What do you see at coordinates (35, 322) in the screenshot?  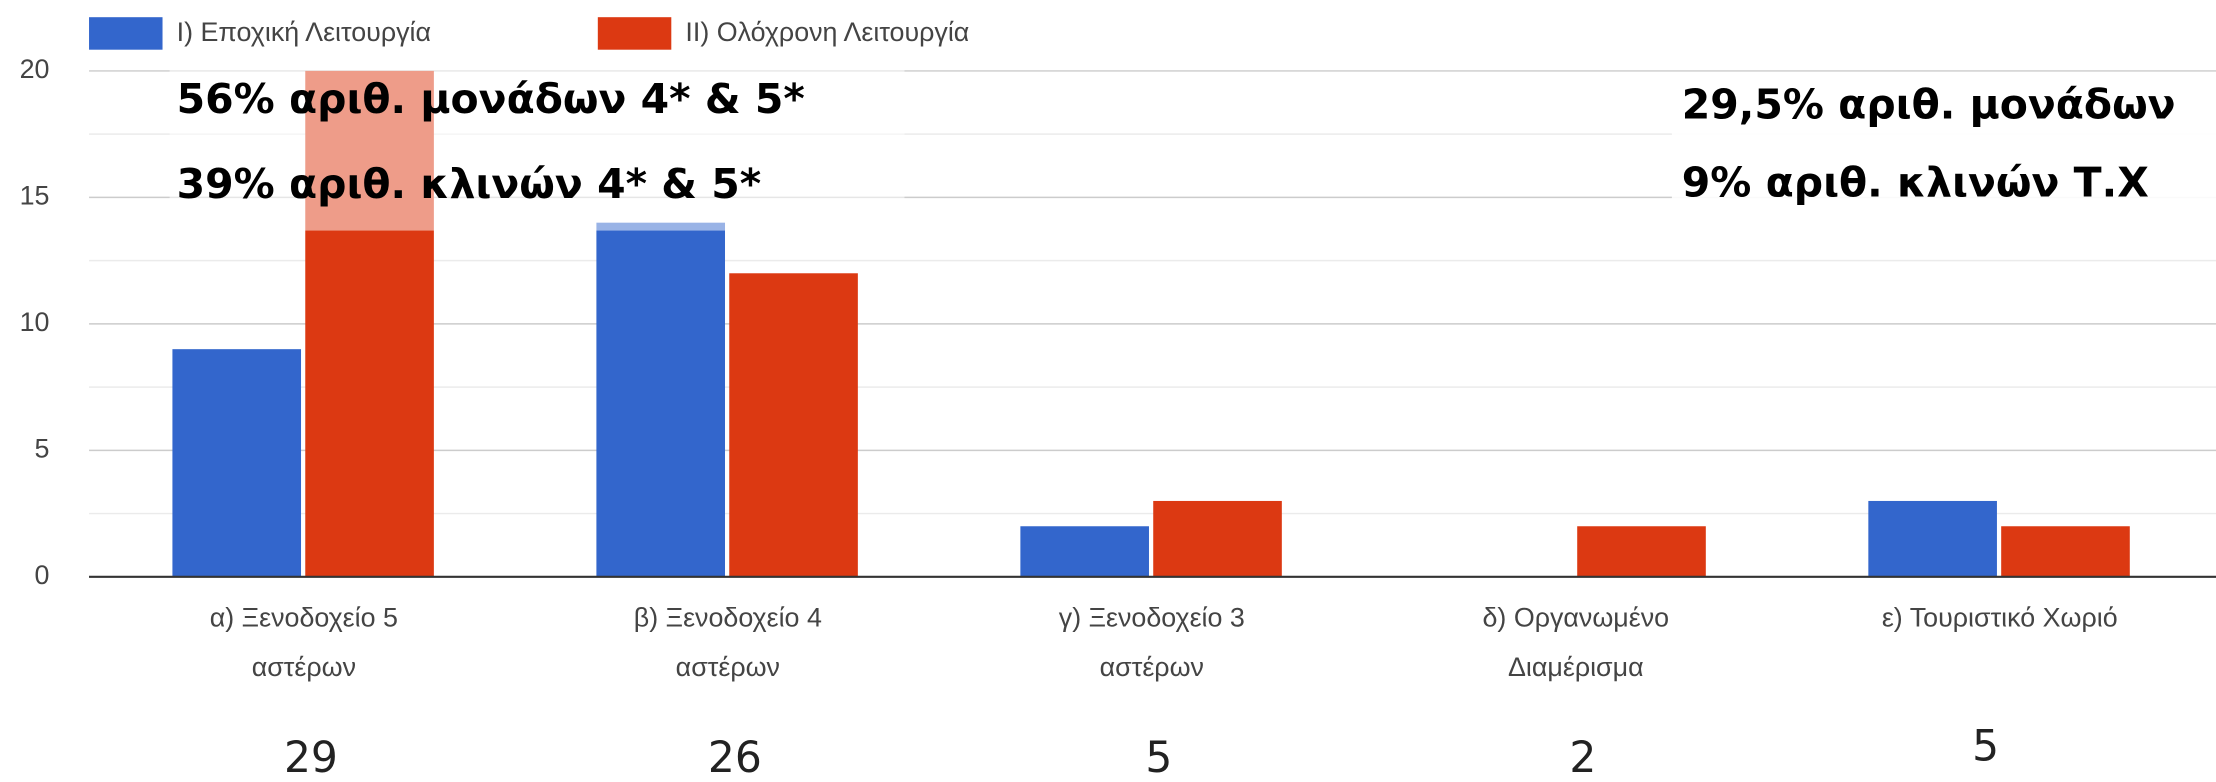 I see `y-tick-label: 10` at bounding box center [35, 322].